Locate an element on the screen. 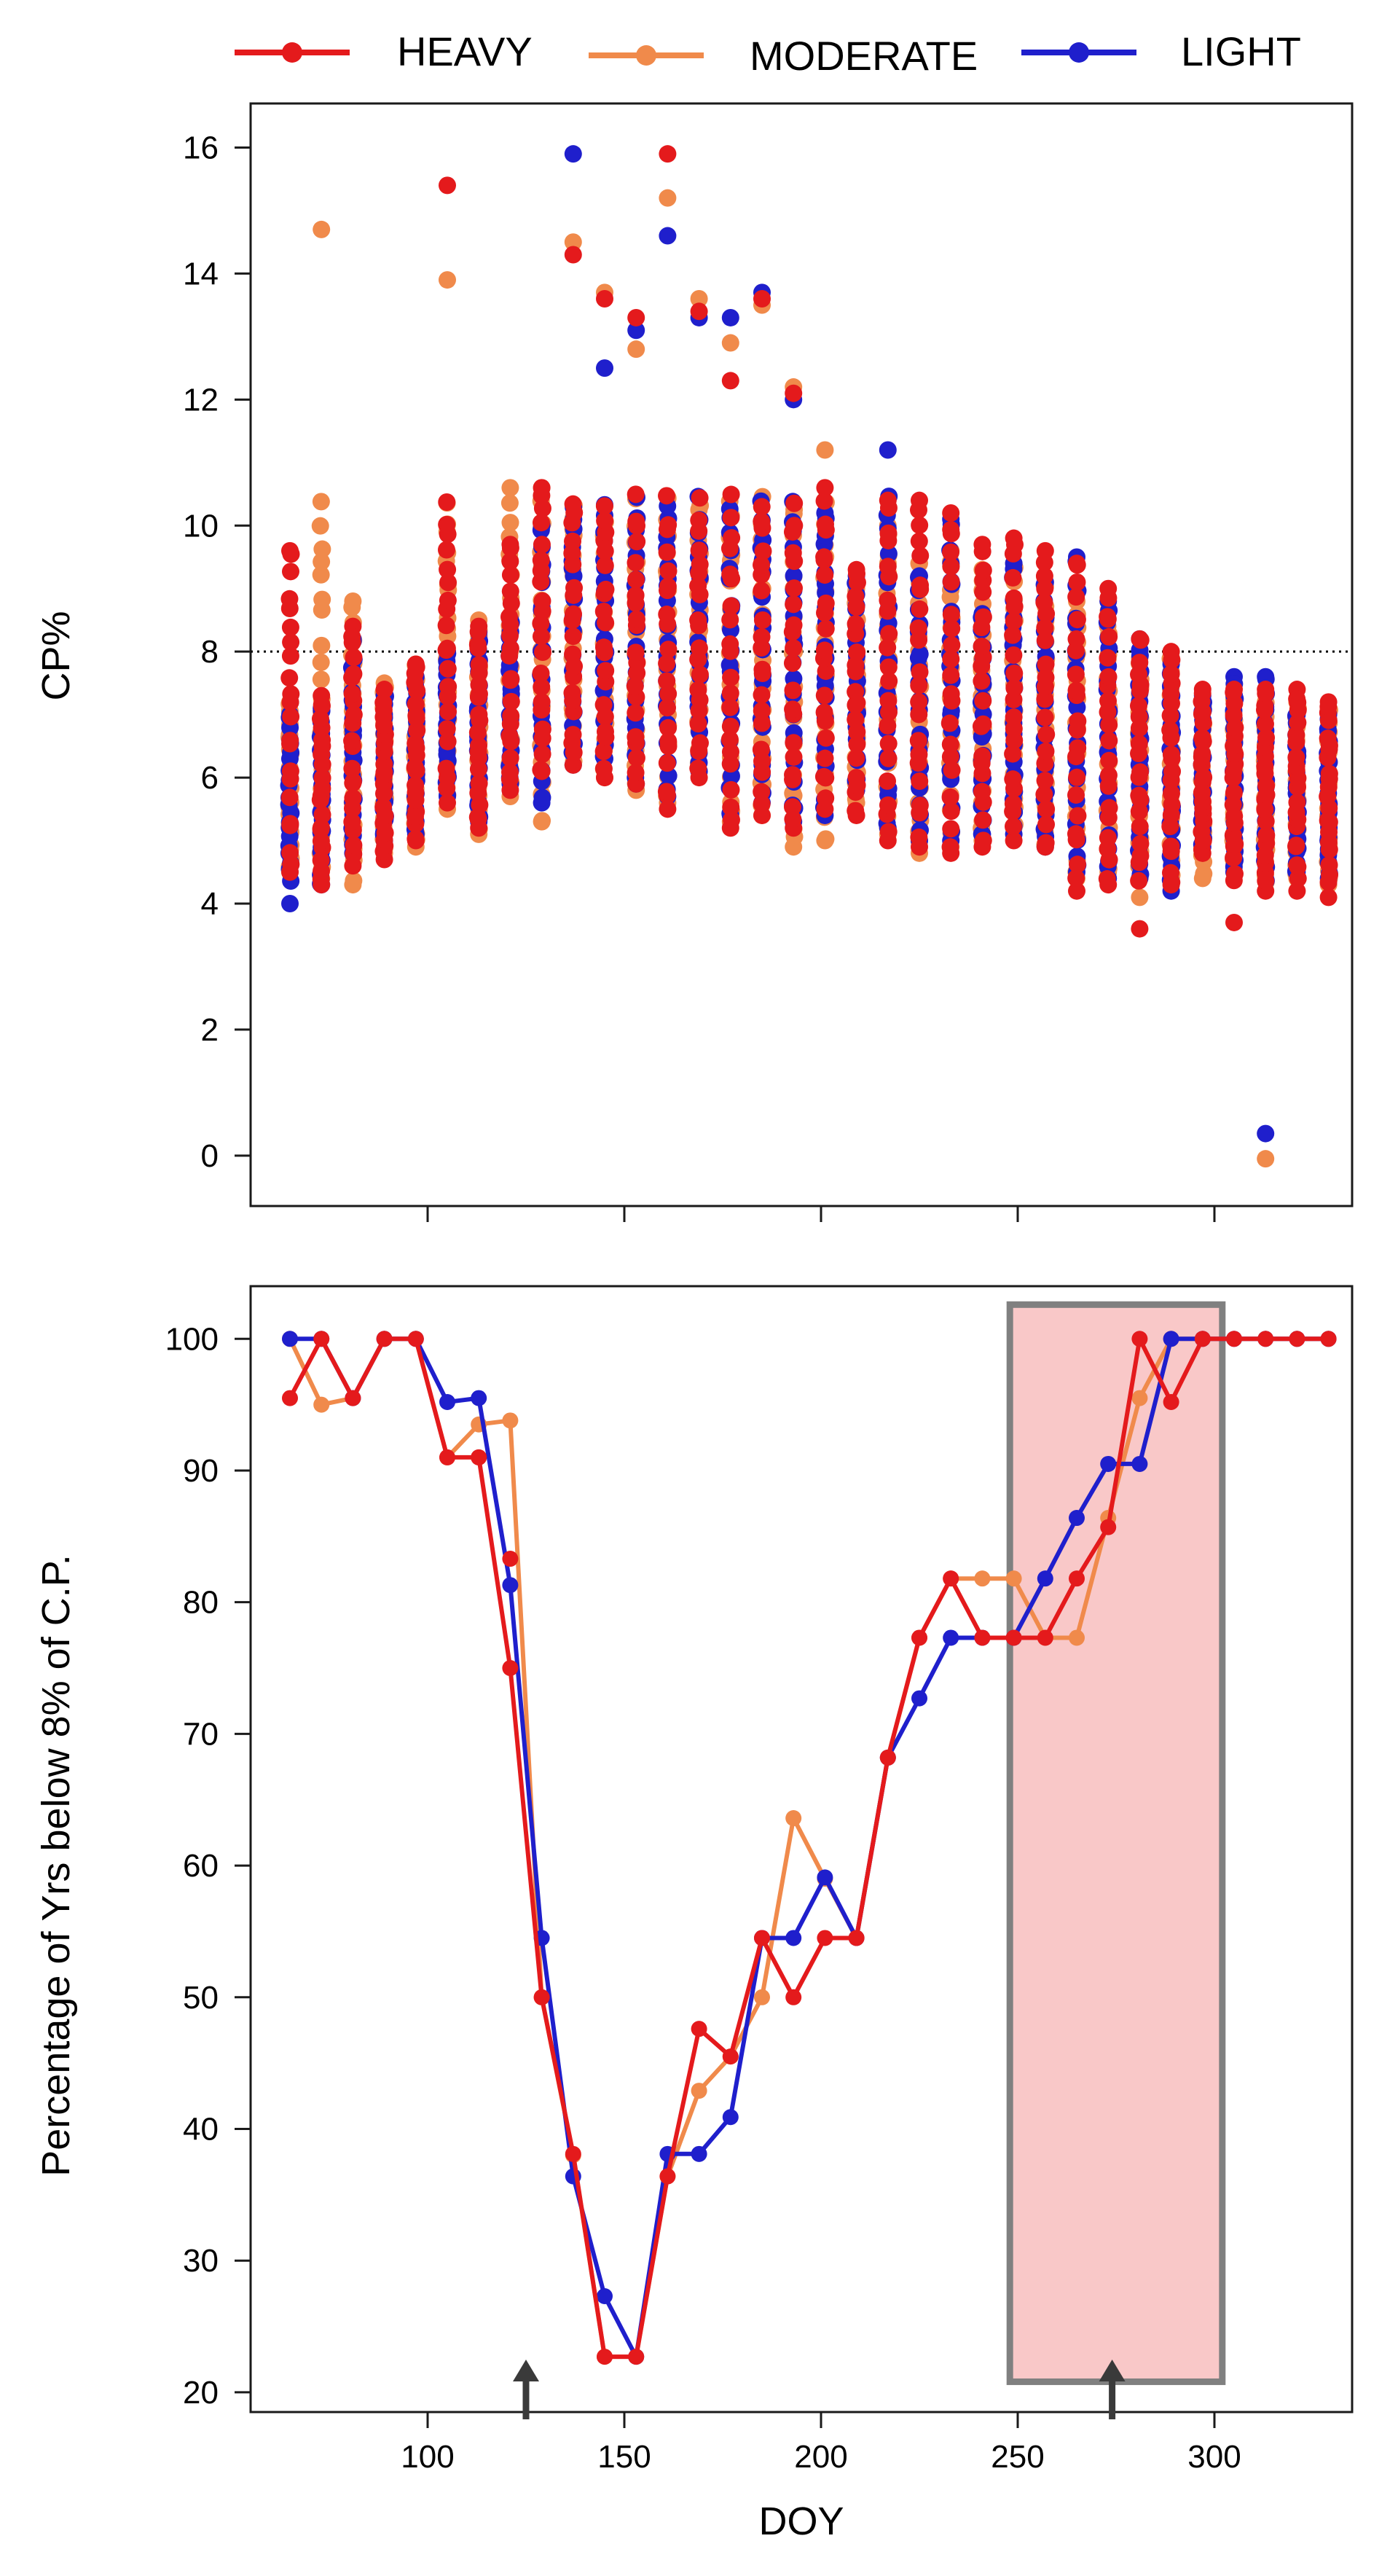 The height and width of the screenshot is (2576, 1398). top-y-tick-label: 14 is located at coordinates (201, 273).